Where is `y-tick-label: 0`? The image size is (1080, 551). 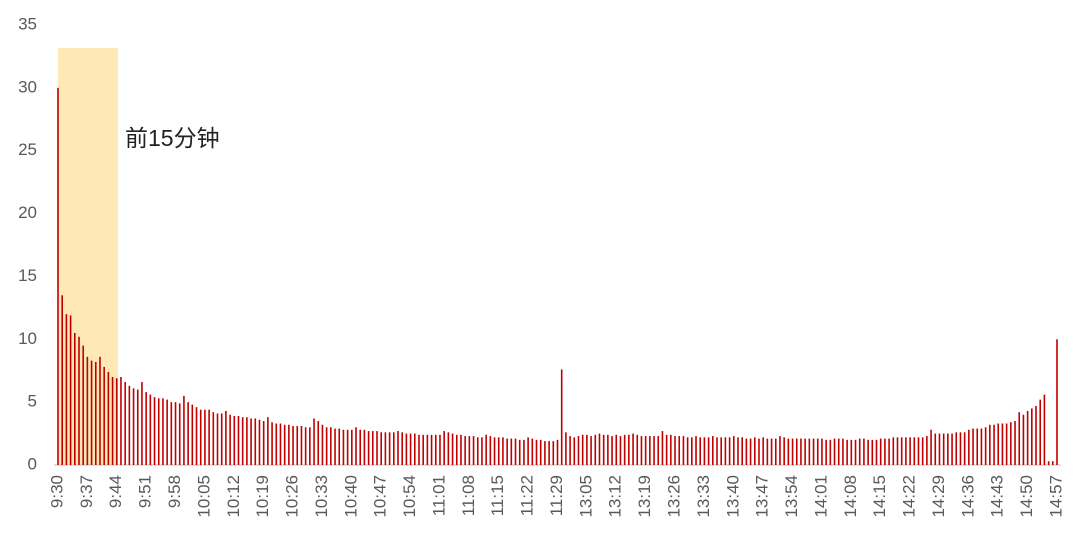
y-tick-label: 0 is located at coordinates (32, 463).